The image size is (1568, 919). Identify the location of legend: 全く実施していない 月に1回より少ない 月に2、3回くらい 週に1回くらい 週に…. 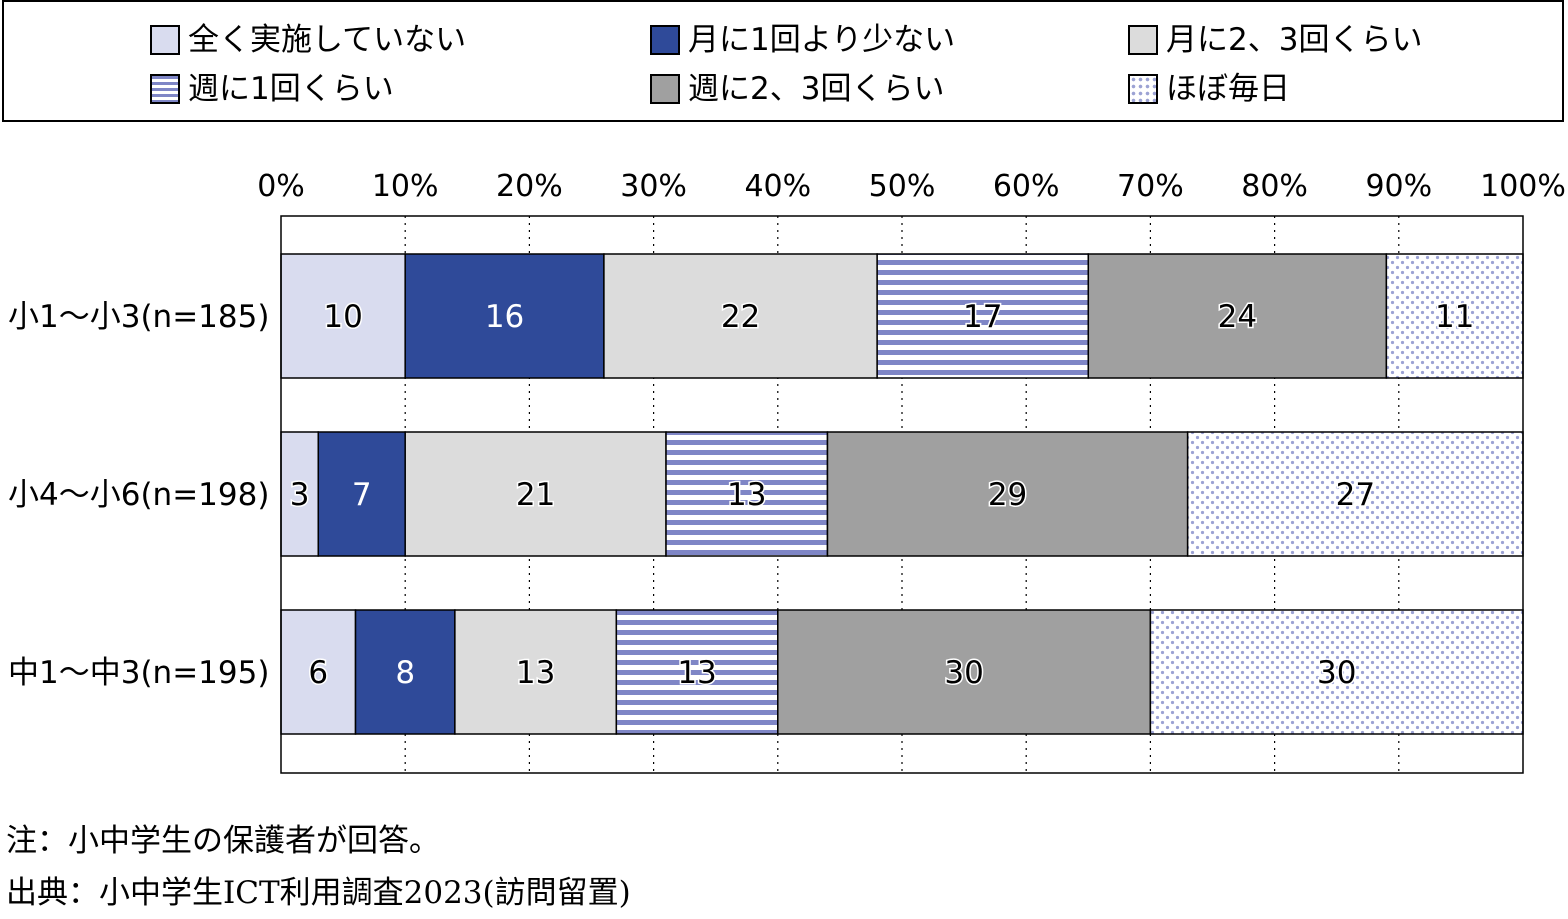
(783, 61).